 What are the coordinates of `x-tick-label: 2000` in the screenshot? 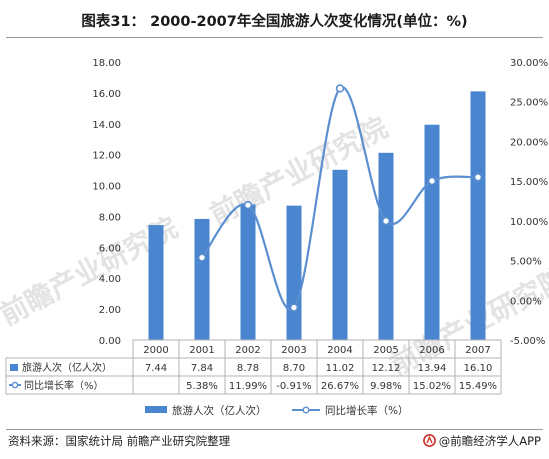 It's located at (155, 350).